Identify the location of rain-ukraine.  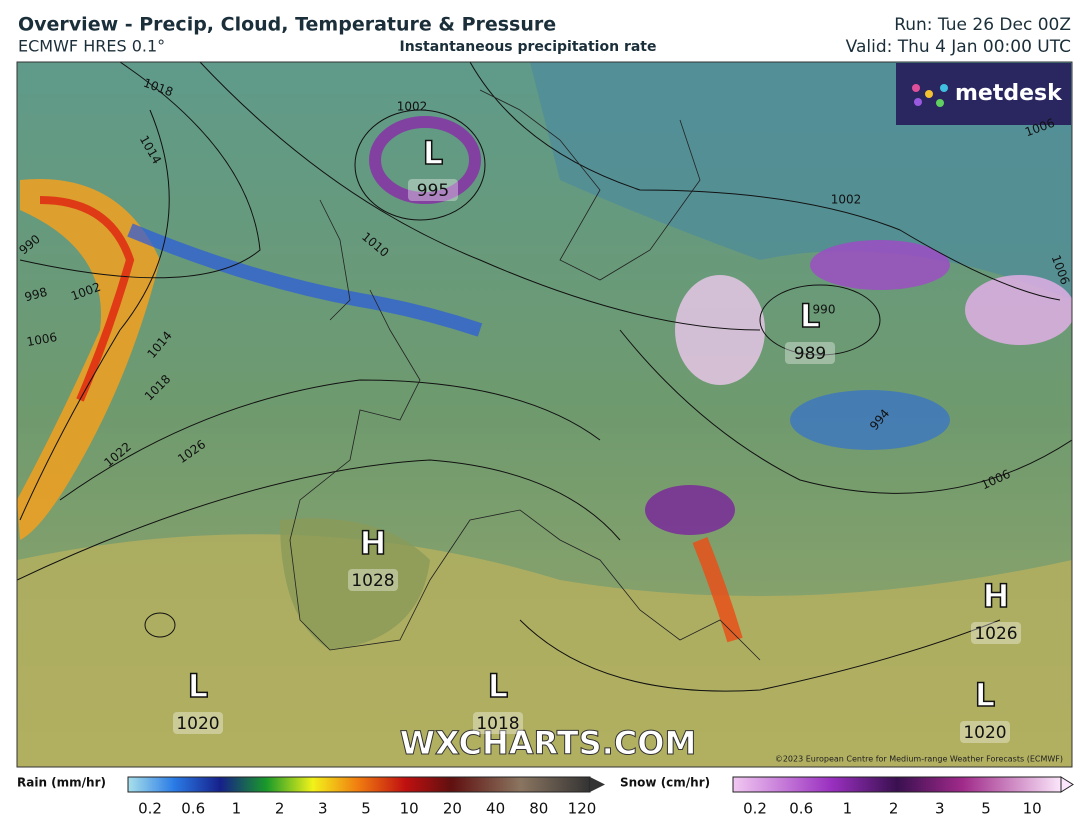
(870, 420).